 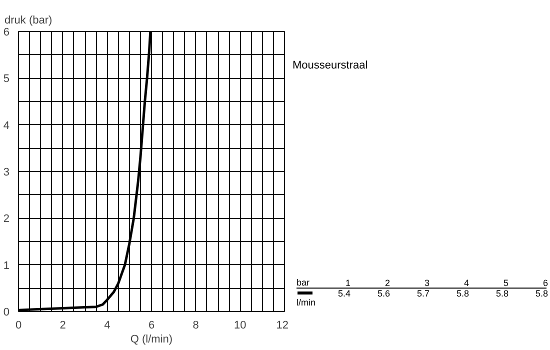 I want to click on text: l/min, so click(x=306, y=303).